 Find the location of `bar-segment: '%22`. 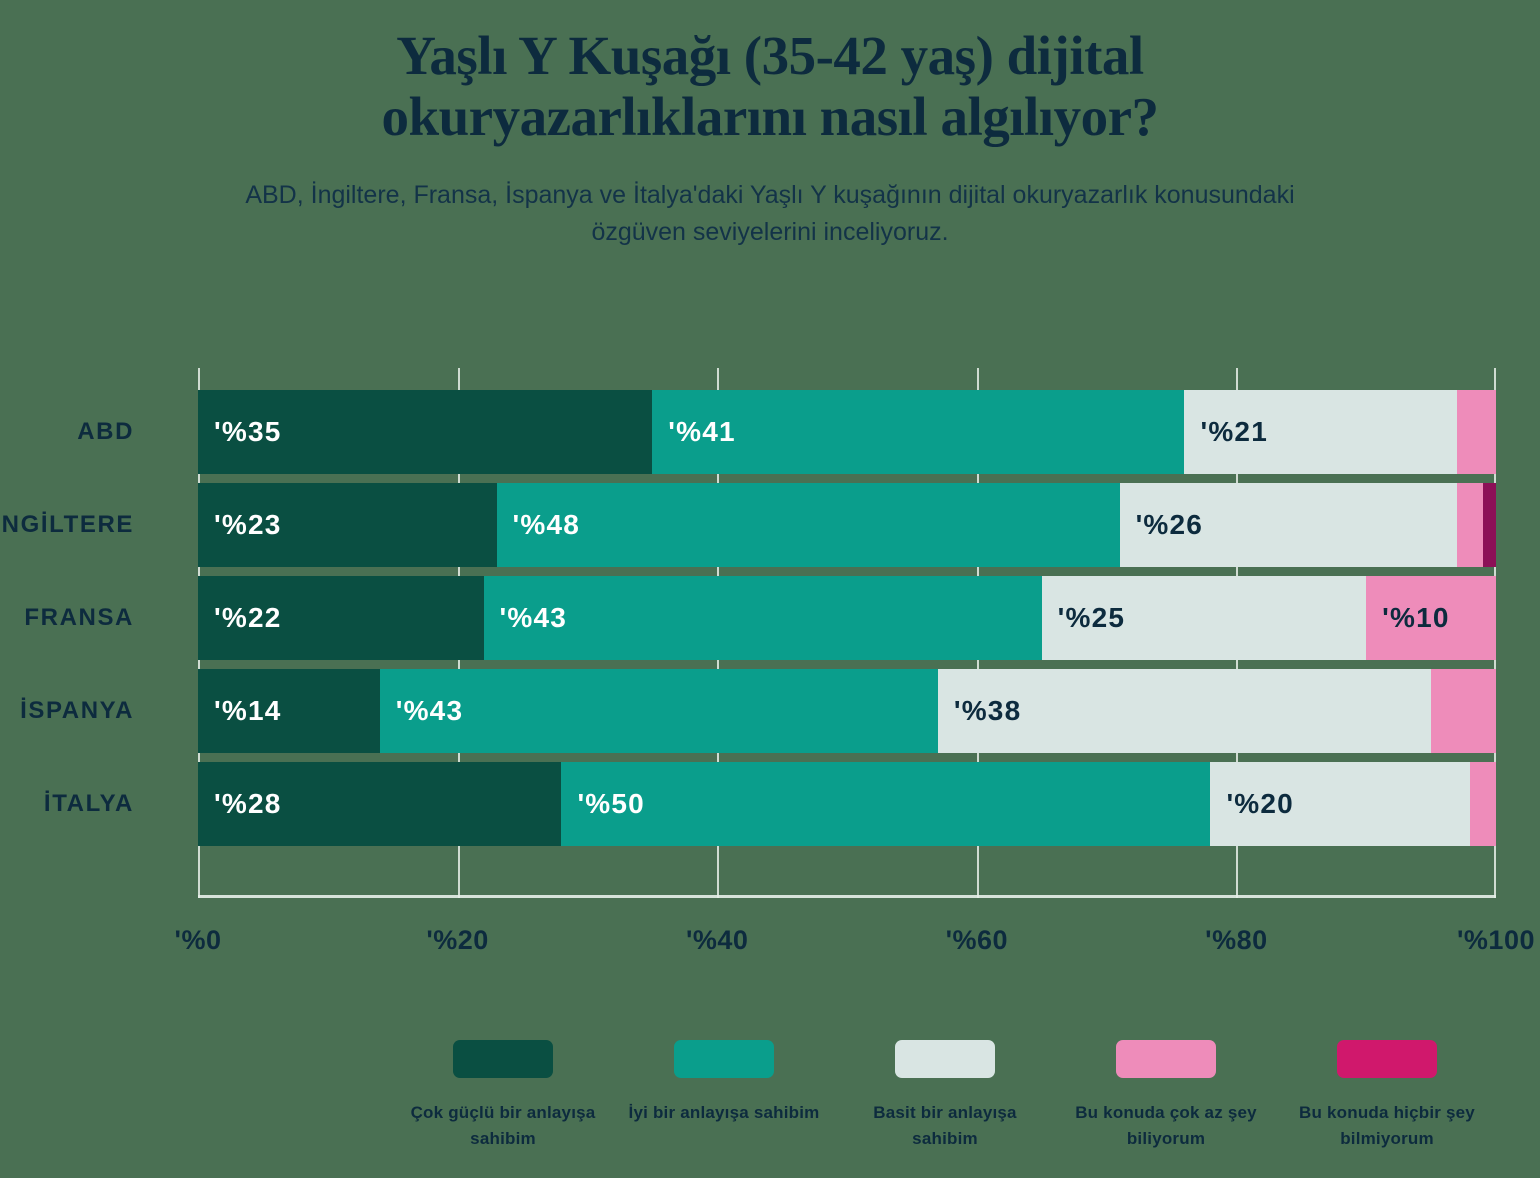

bar-segment: '%22 is located at coordinates (341, 618).